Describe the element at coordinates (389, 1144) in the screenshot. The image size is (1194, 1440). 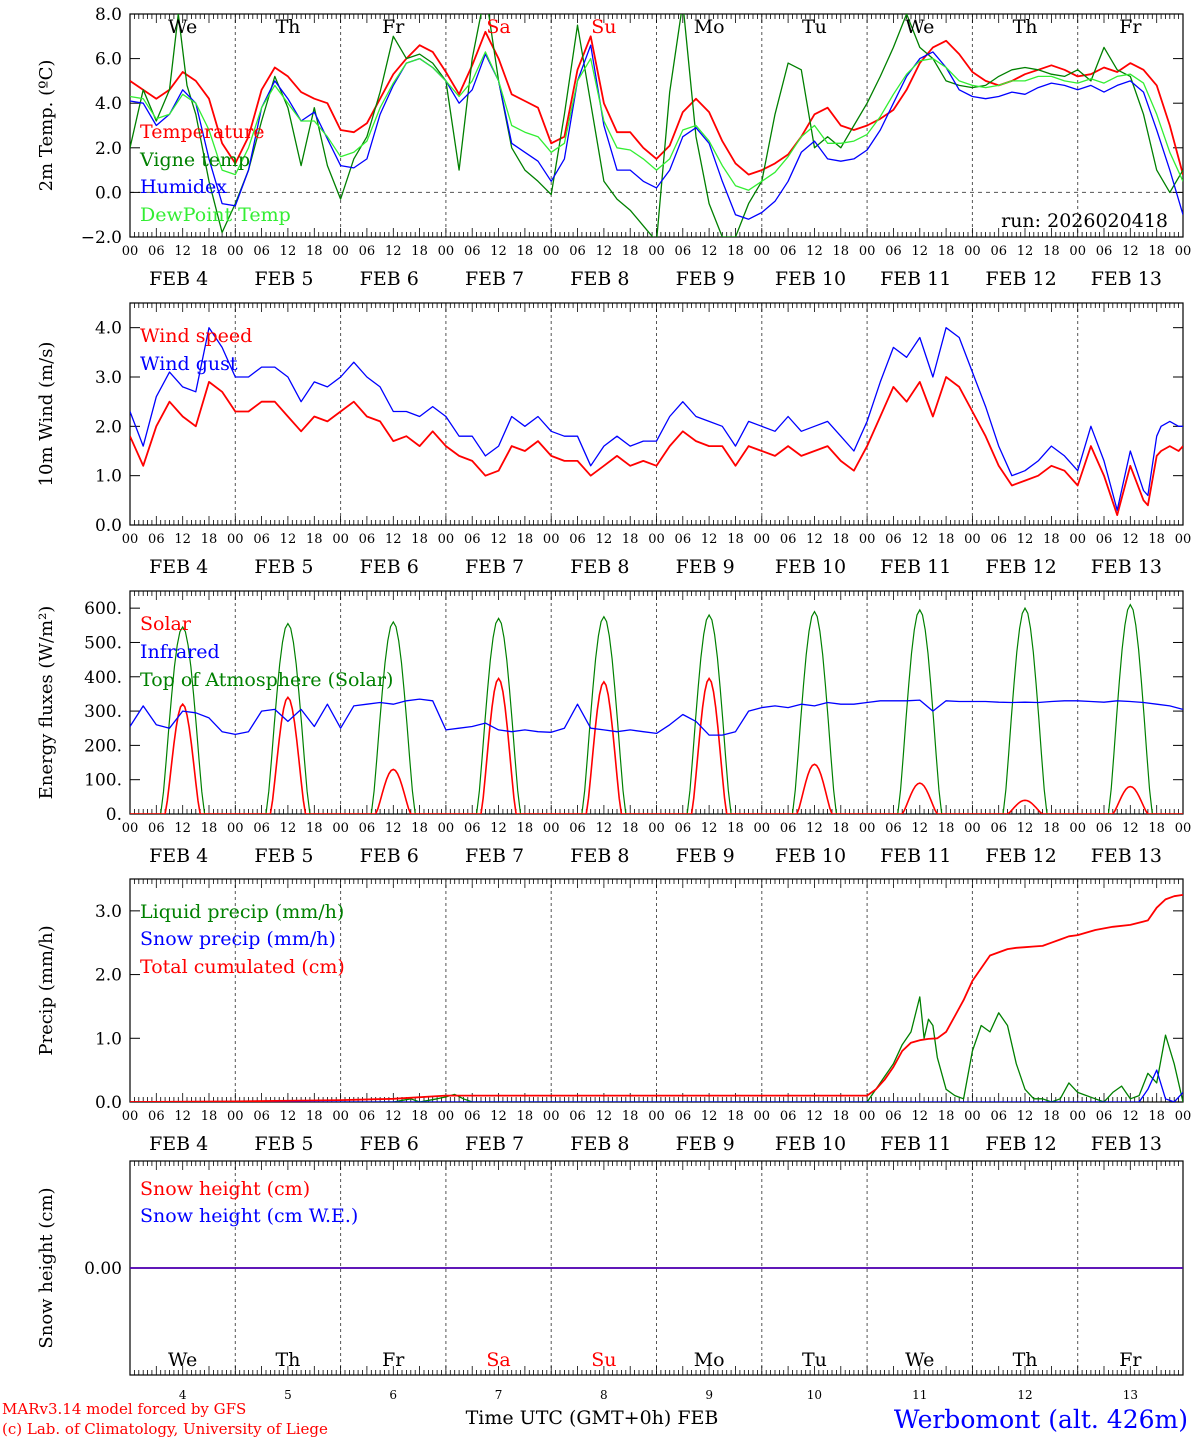
I see `day-label: FEB 6` at that location.